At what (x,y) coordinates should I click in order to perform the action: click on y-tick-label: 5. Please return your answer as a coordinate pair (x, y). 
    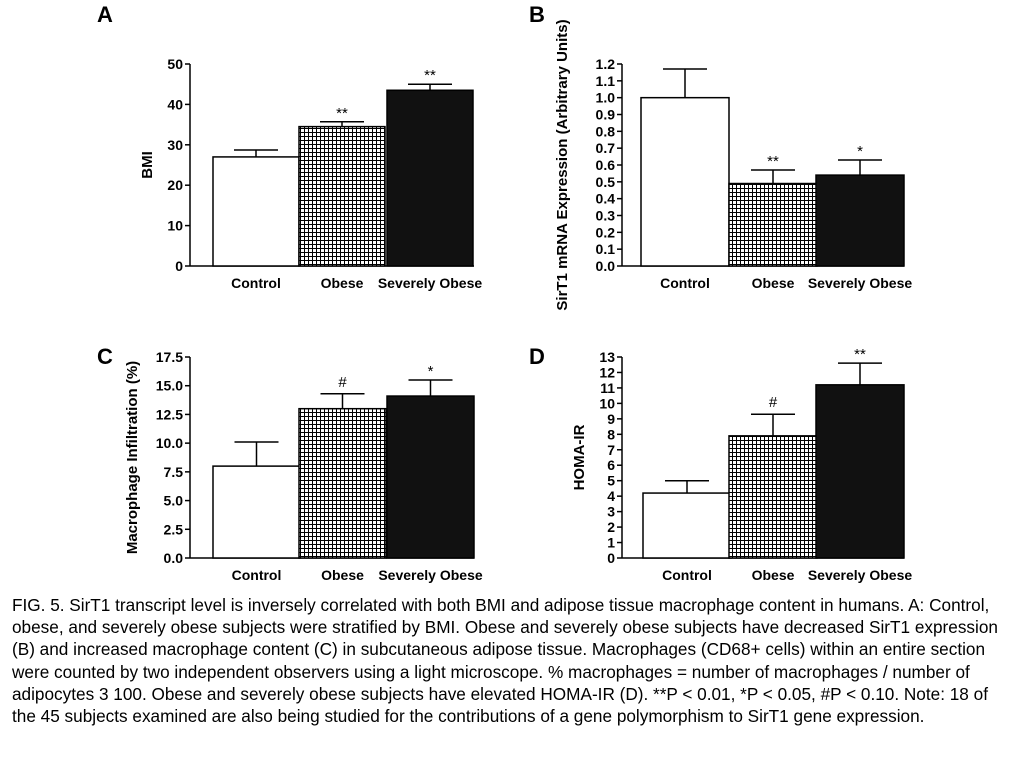
    Looking at the image, I should click on (611, 481).